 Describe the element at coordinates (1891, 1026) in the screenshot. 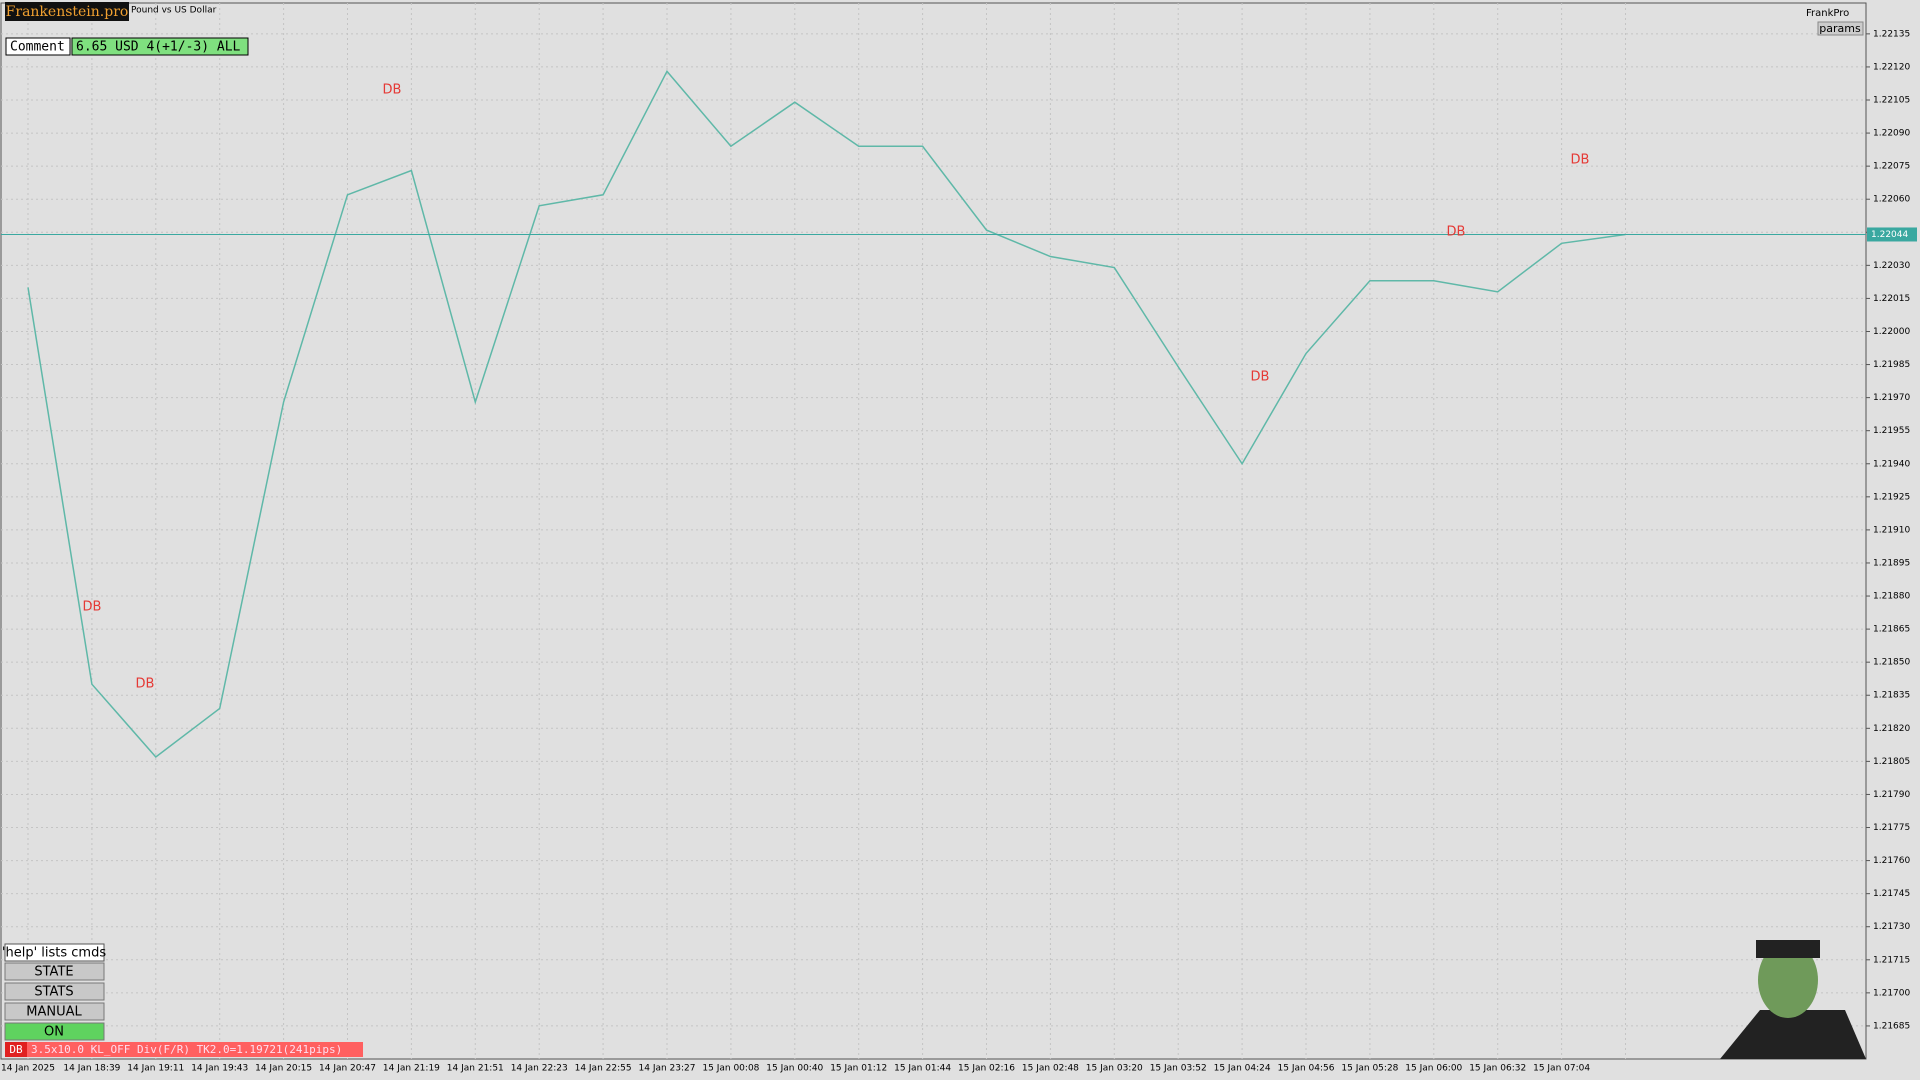

I see `y-tick-label: 1.21685` at that location.